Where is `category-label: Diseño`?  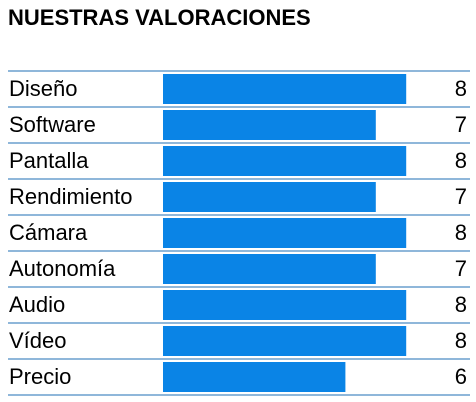
category-label: Diseño is located at coordinates (43, 88).